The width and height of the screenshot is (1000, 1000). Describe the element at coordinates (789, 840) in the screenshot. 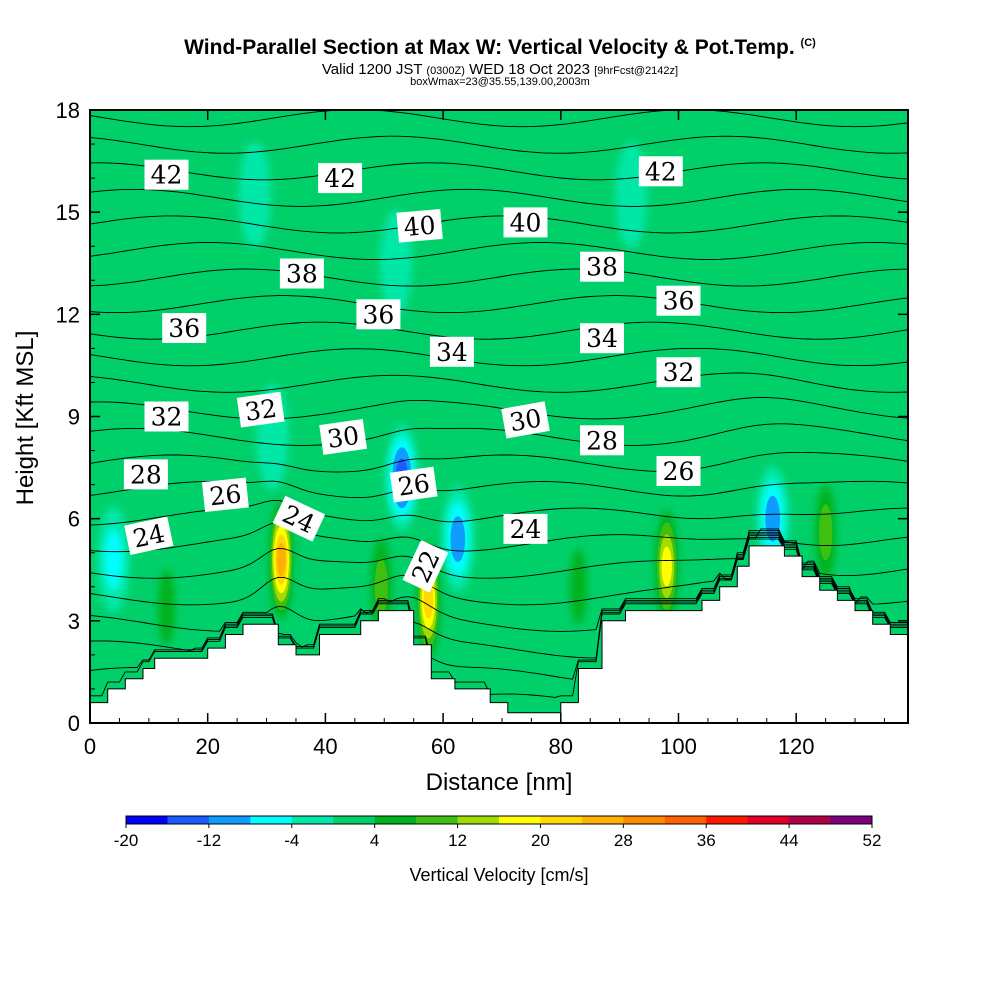

I see `colorbar-tick-label: 44` at that location.